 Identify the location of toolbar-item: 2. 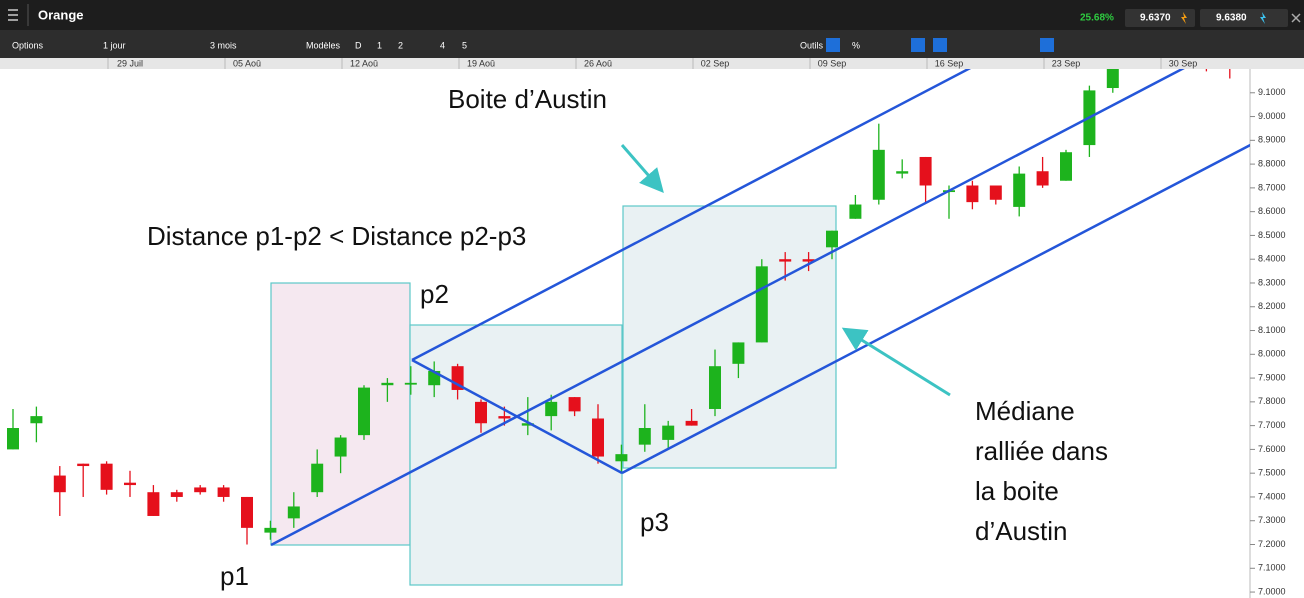
(400, 45).